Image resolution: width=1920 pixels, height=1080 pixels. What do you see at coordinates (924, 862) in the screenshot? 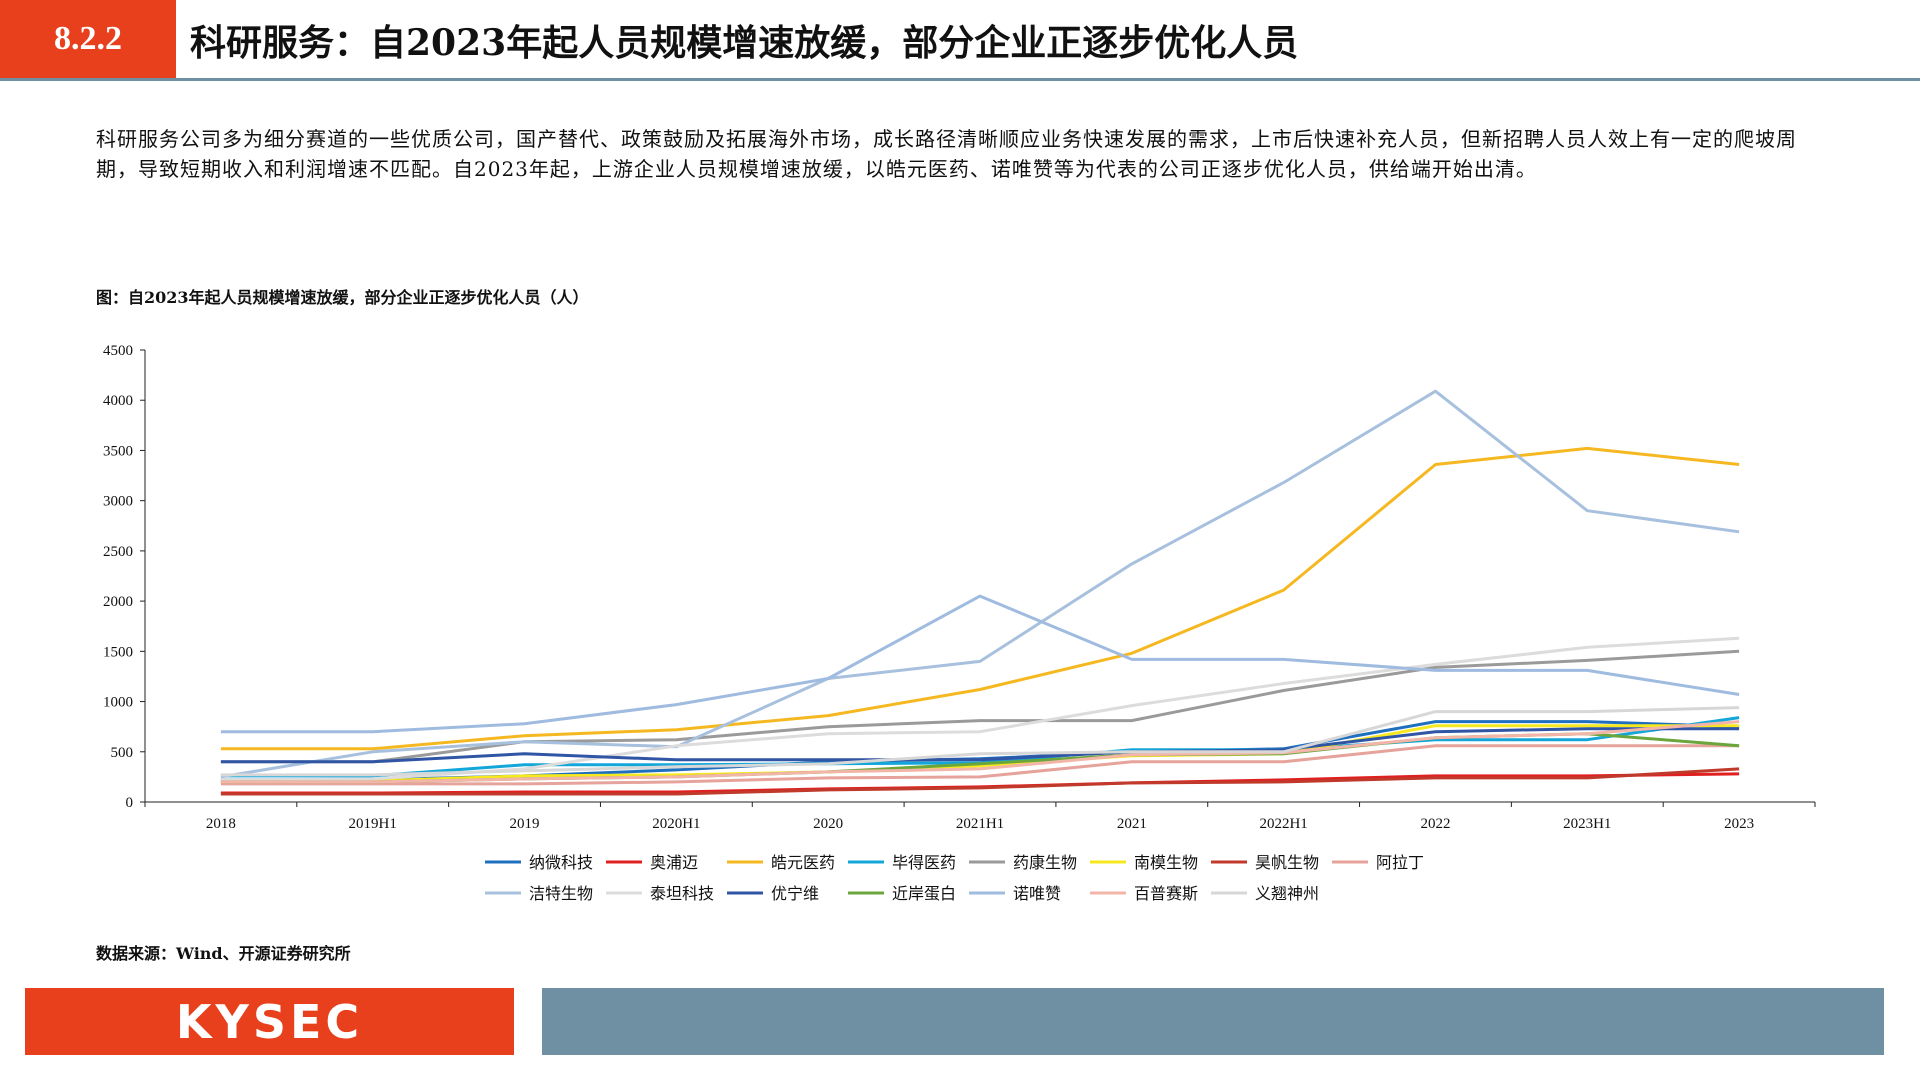
I see `legend-label: 毕得医药` at bounding box center [924, 862].